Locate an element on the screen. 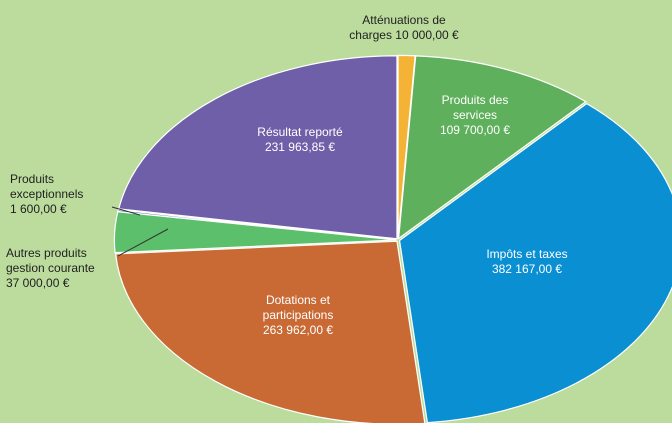 This screenshot has height=423, width=672. pie-slice-produits is located at coordinates (257, 225).